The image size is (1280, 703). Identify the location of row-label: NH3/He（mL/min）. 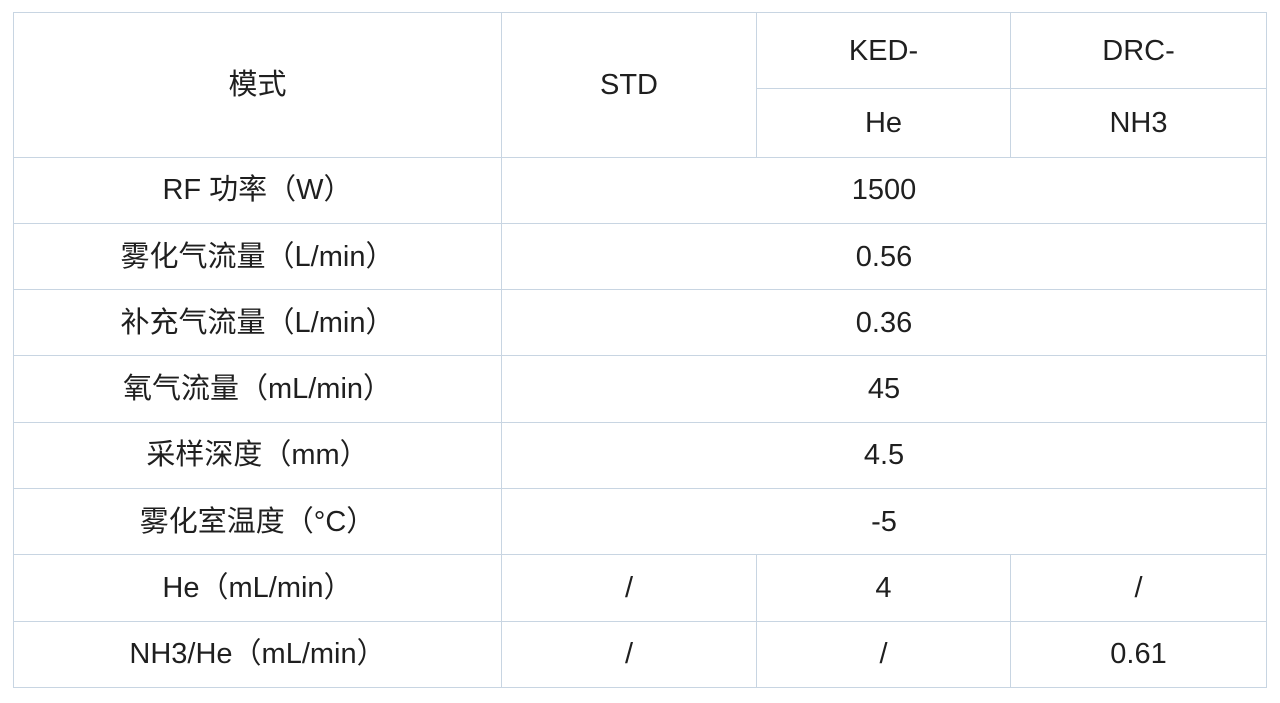
(257, 654).